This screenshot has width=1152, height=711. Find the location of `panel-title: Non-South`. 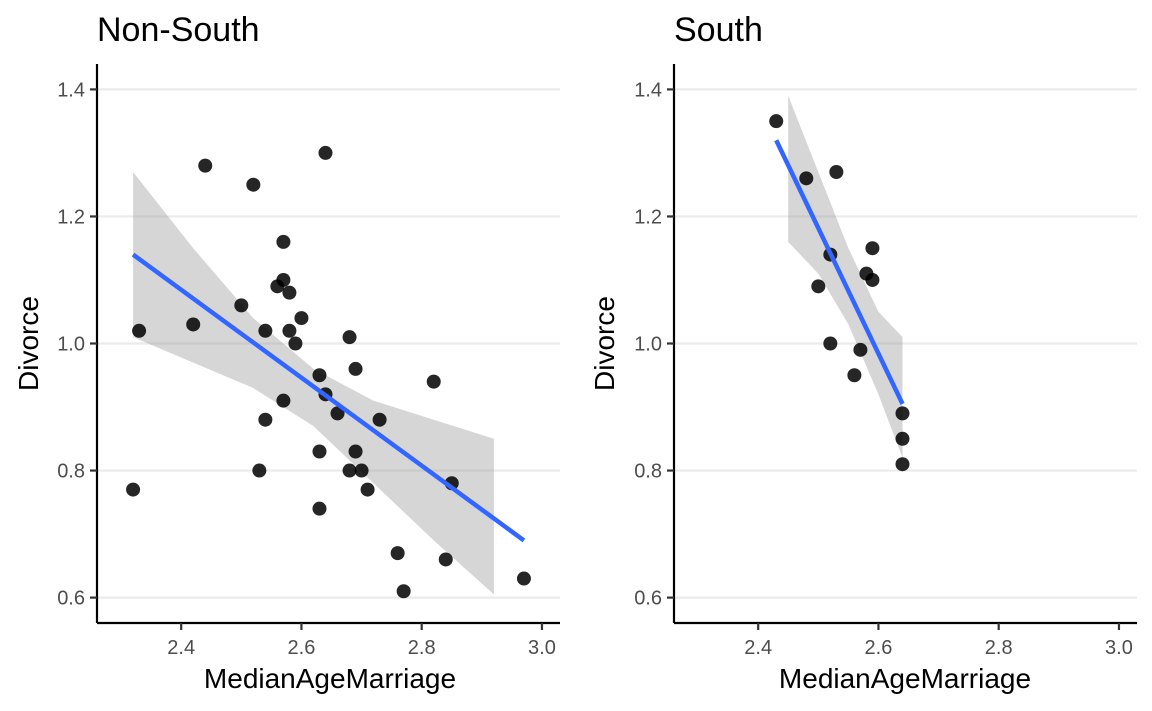

panel-title: Non-South is located at coordinates (178, 30).